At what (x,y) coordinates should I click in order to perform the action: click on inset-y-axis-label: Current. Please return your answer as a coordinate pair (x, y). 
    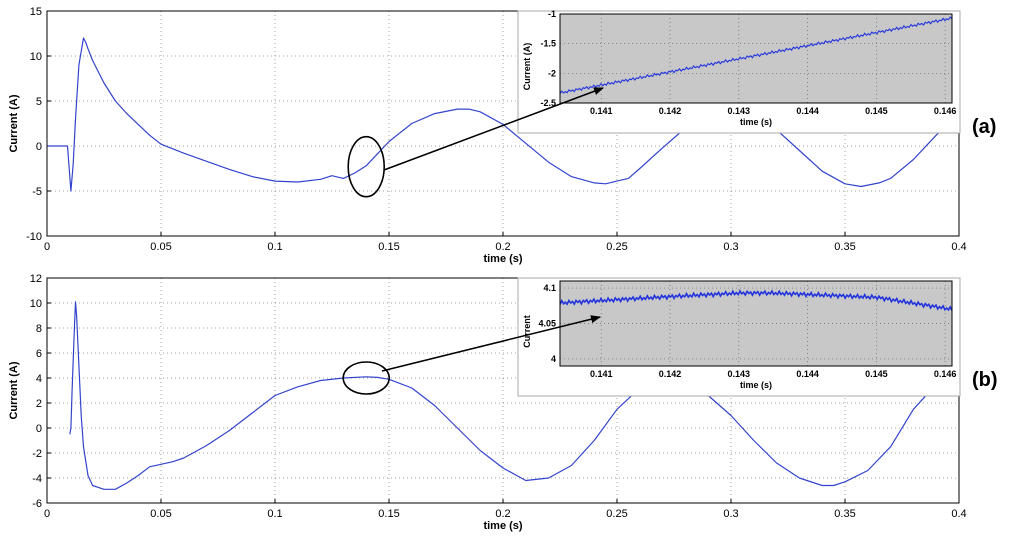
    Looking at the image, I should click on (527, 331).